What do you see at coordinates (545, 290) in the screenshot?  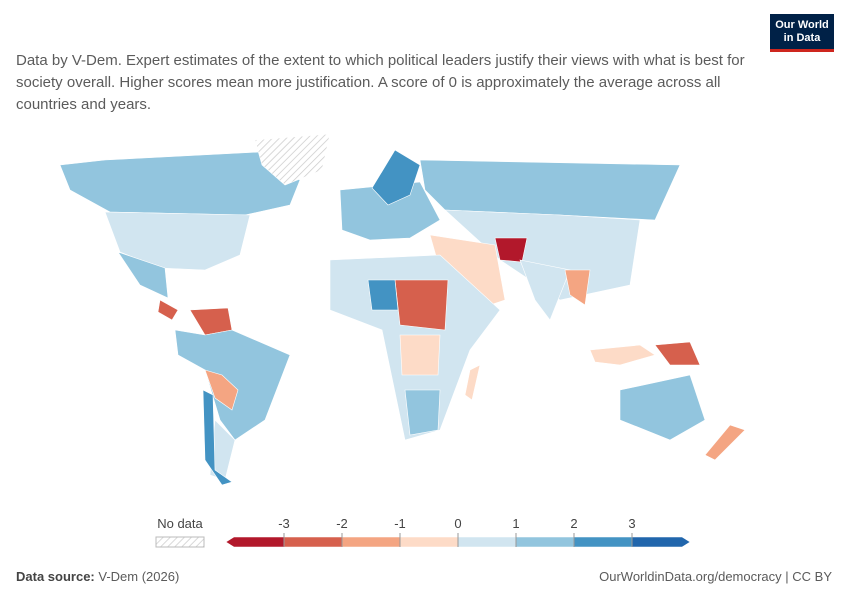 I see `india` at bounding box center [545, 290].